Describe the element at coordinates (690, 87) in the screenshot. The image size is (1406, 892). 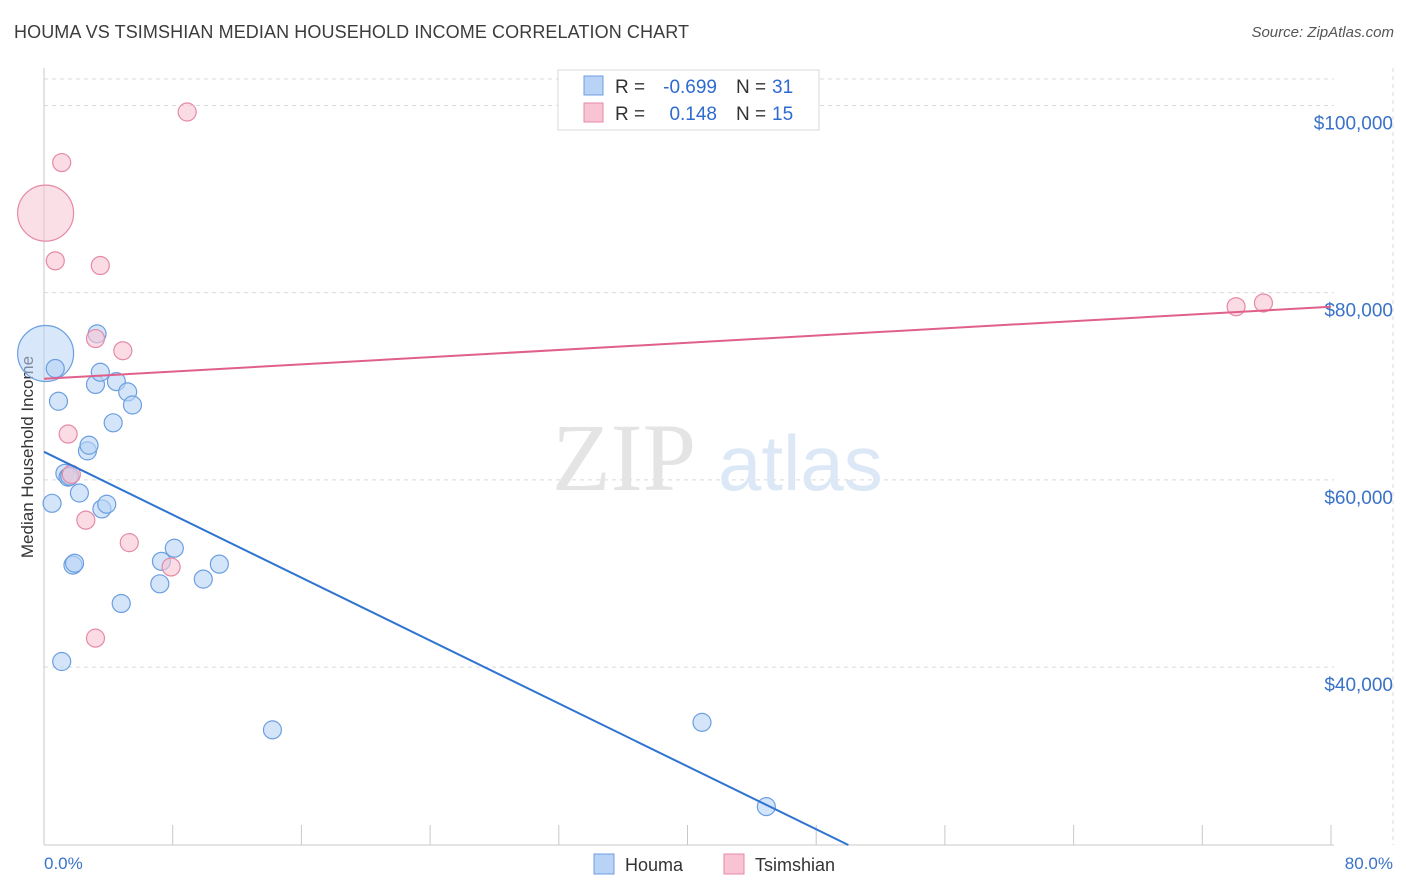
I see `legend-houma-r-value: -0.699` at that location.